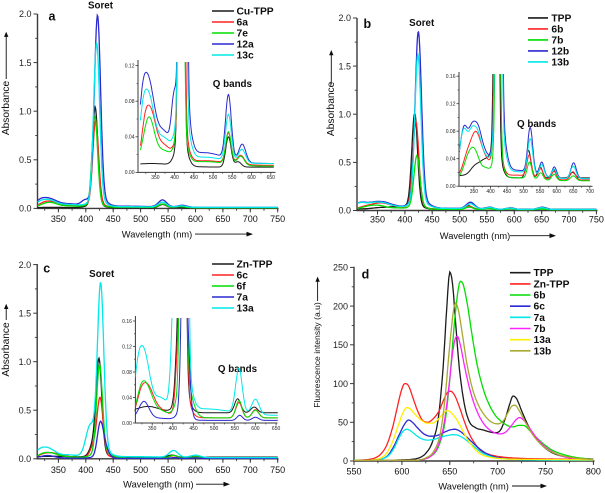 Image resolution: width=605 pixels, height=493 pixels. What do you see at coordinates (53, 16) in the screenshot?
I see `svg-text: a` at bounding box center [53, 16].